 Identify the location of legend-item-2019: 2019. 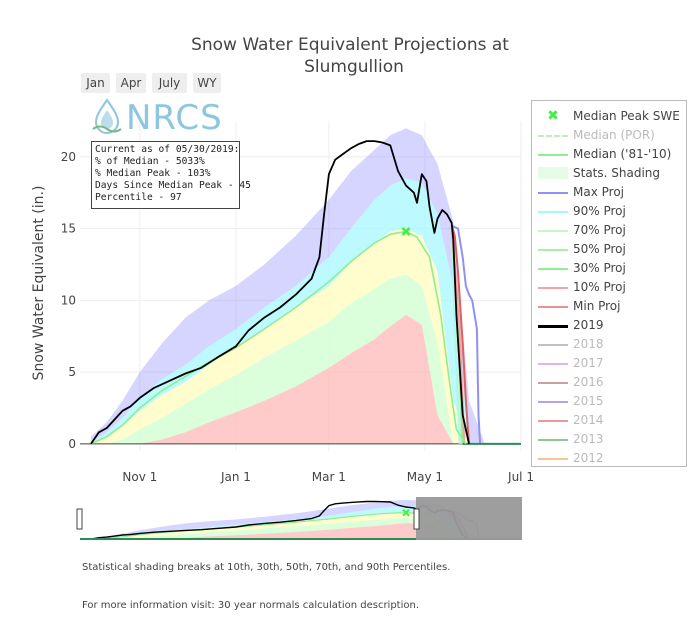
(609, 325).